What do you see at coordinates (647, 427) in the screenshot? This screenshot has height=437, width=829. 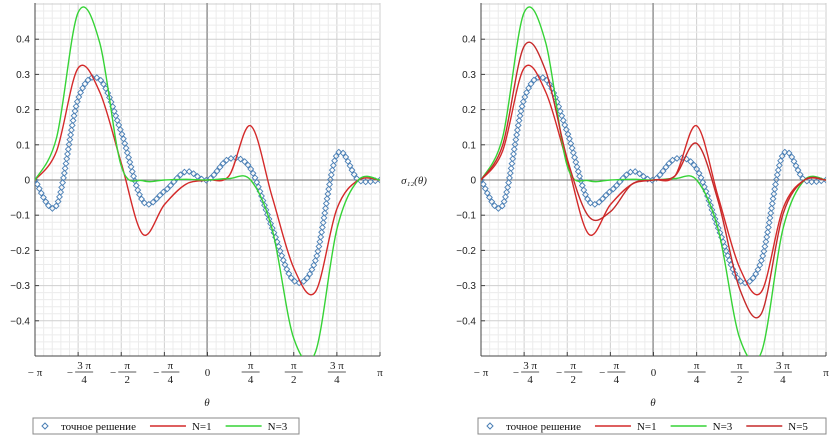 I see `legend-label: N=1` at bounding box center [647, 427].